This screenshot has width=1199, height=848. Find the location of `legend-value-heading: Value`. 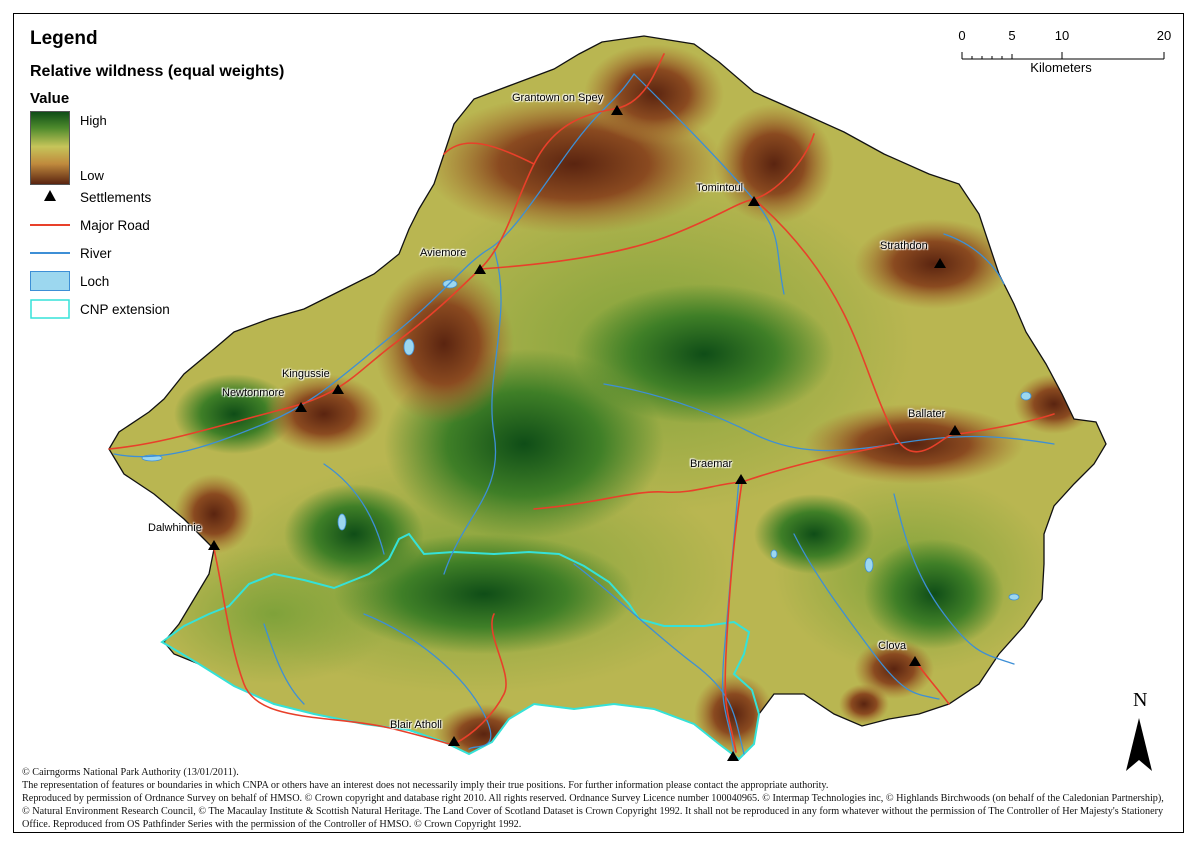

legend-value-heading: Value is located at coordinates (50, 98).